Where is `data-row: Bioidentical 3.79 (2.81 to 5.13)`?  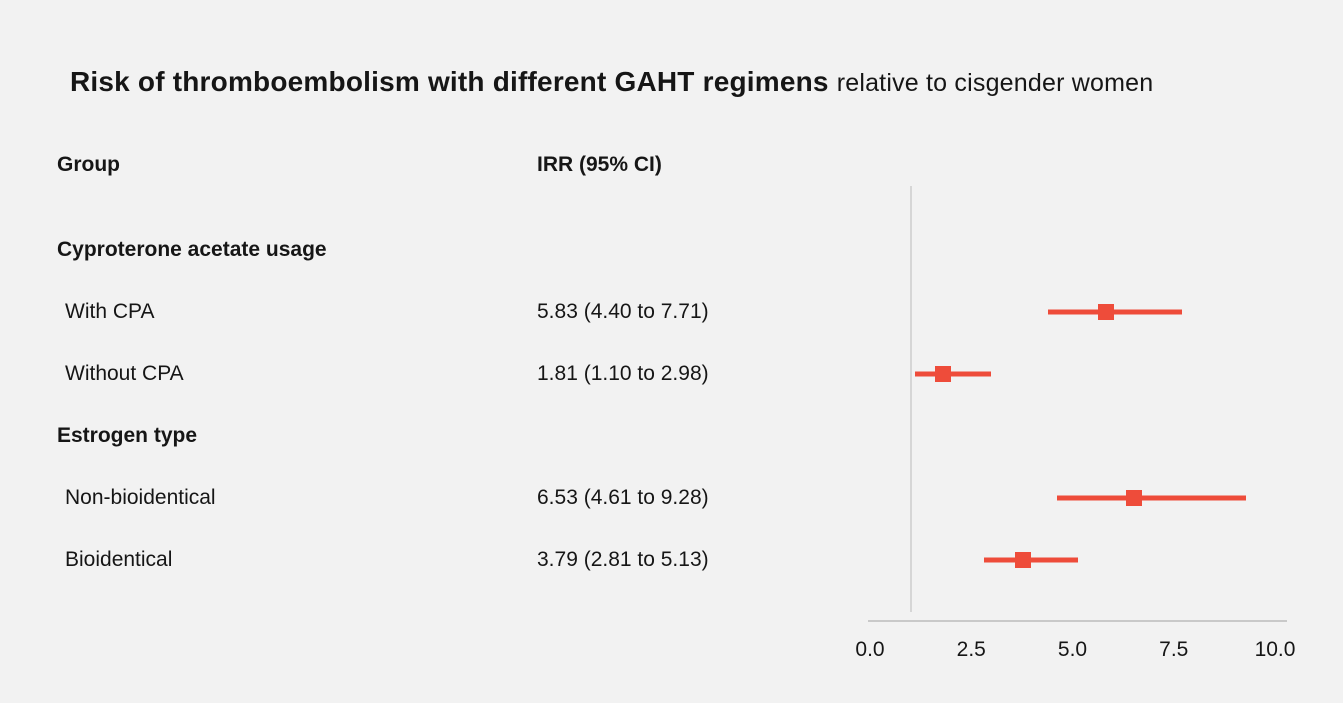
data-row: Bioidentical 3.79 (2.81 to 5.13) is located at coordinates (671, 560).